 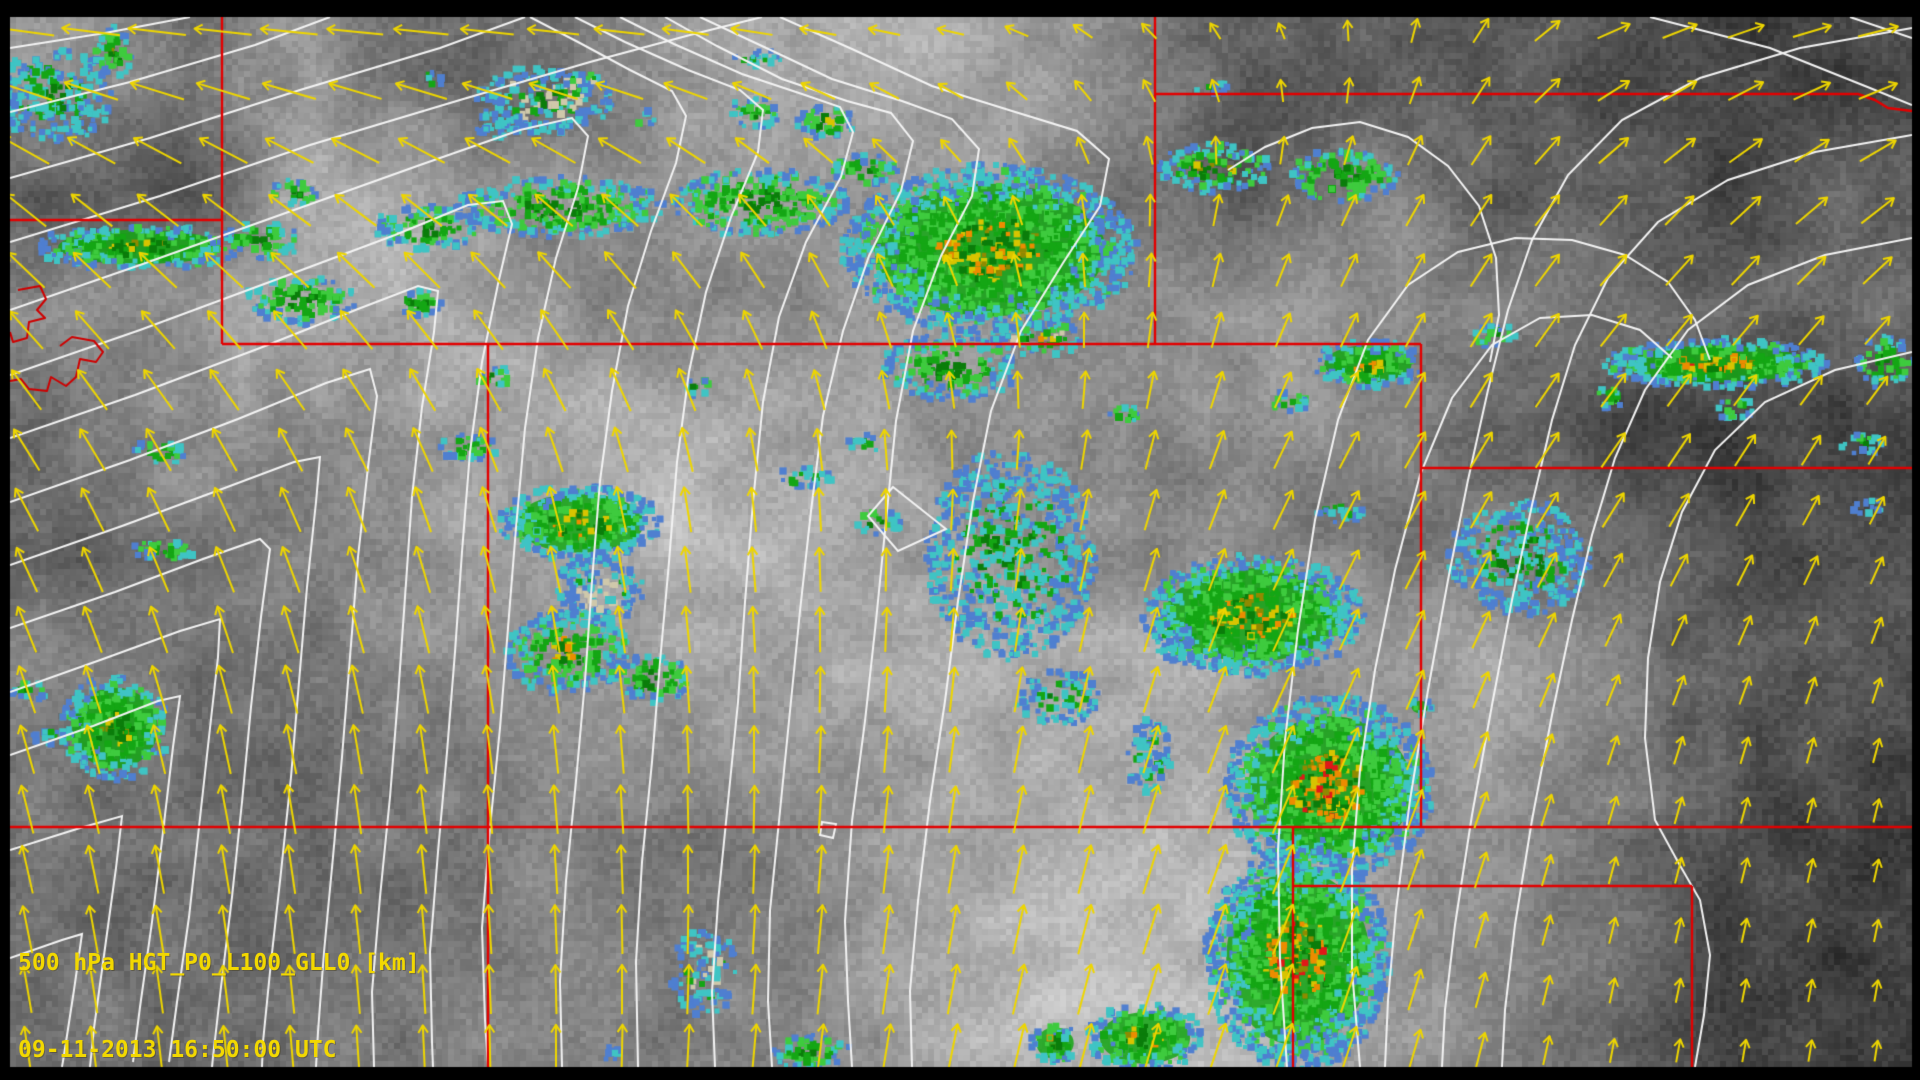 I want to click on parameter-label: 500 hPa HGT_P0_L100_GLL0 [km], so click(x=219, y=963).